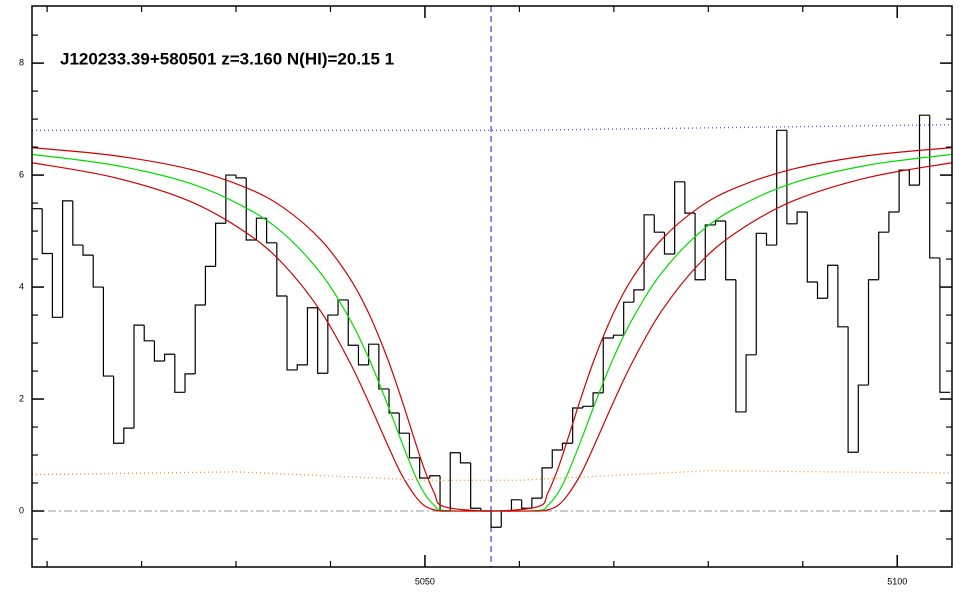 This screenshot has width=960, height=600. Describe the element at coordinates (425, 581) in the screenshot. I see `x-tick-label: 5050` at that location.